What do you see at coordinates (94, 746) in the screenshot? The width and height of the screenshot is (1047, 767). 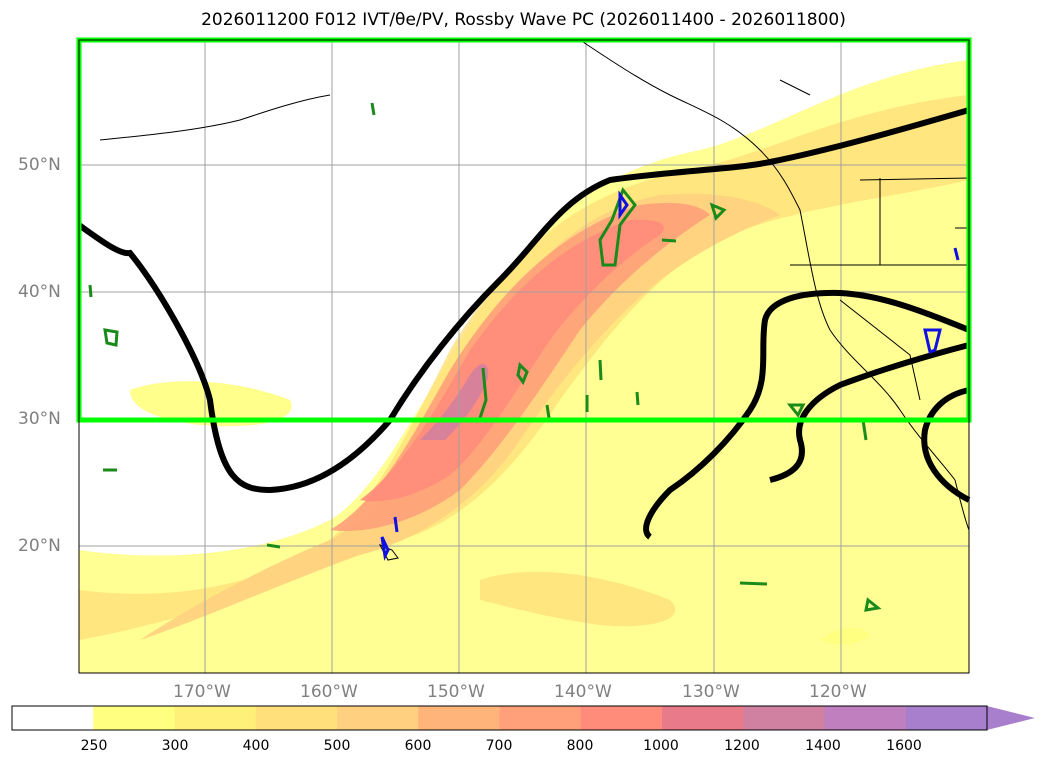 I see `colorbar-label-250: 250` at bounding box center [94, 746].